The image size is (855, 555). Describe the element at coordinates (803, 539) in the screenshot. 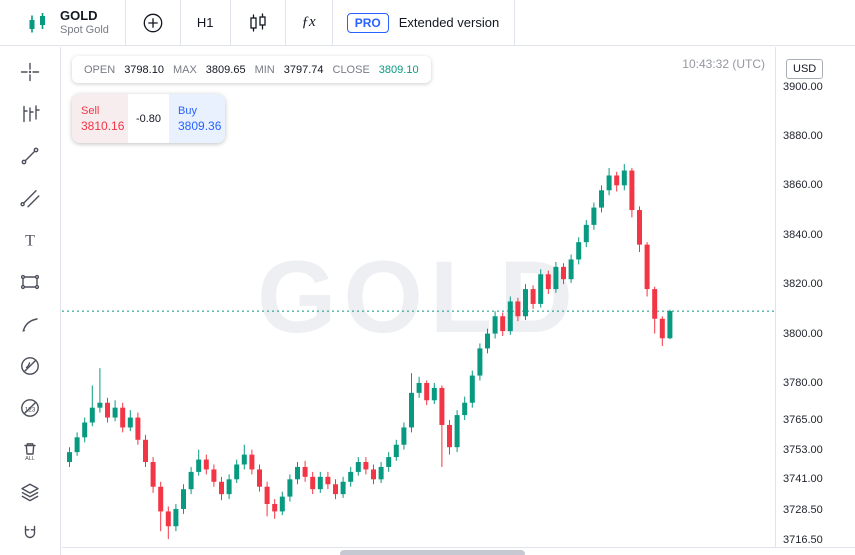

I see `axis-tick-label: 3716.50` at that location.